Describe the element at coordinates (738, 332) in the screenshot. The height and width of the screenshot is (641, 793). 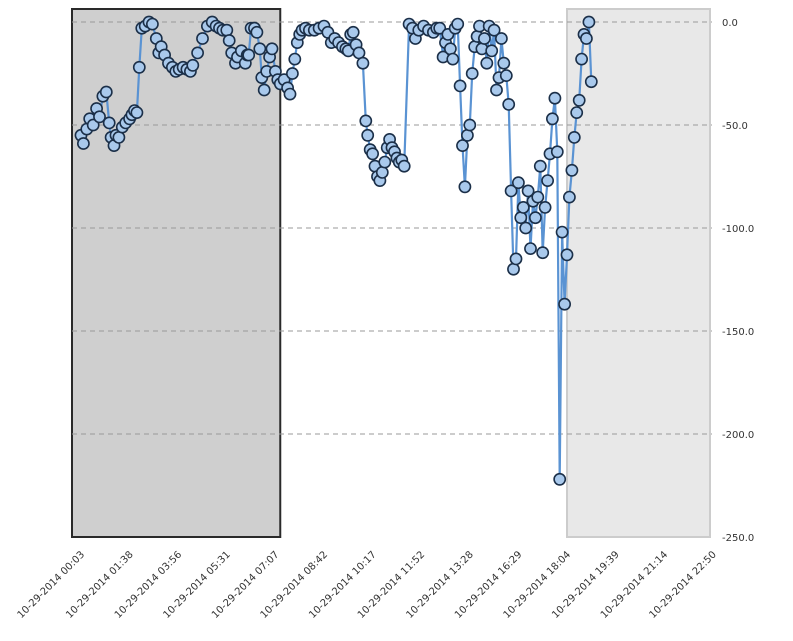
I see `y-tick-label: -150.0` at that location.